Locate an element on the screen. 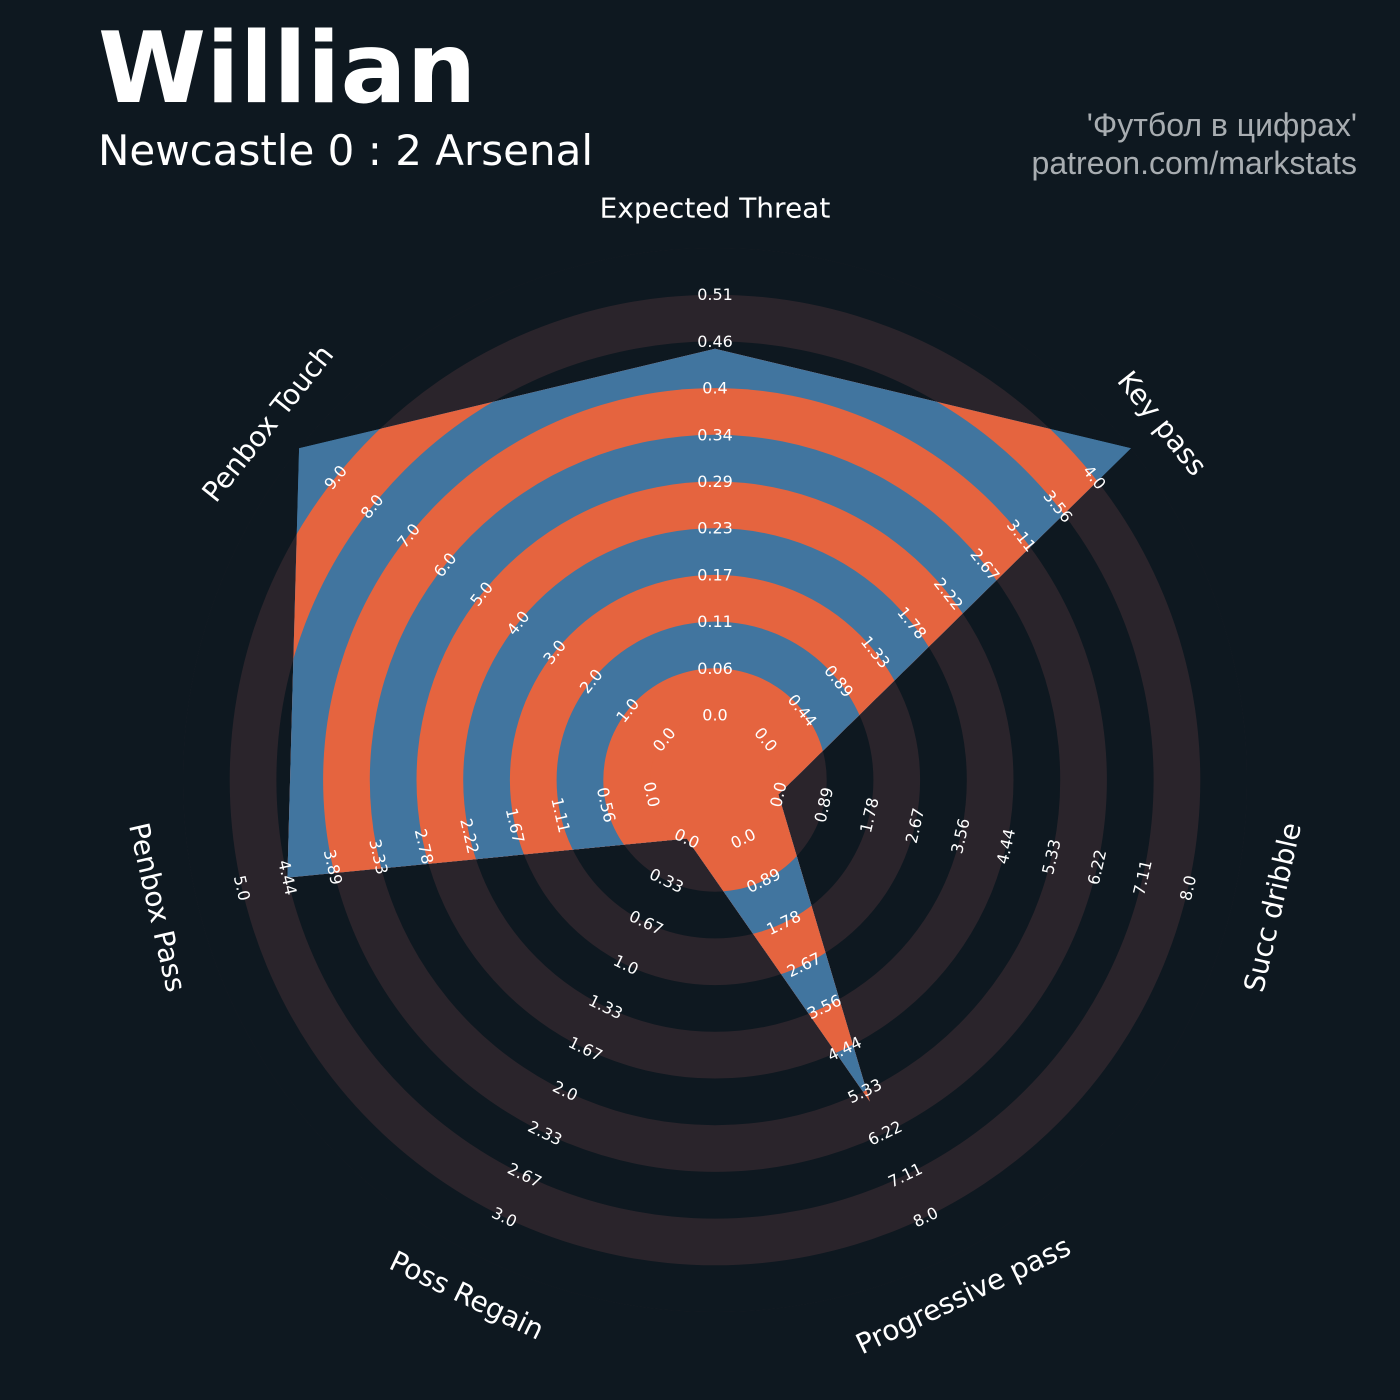 This screenshot has height=1400, width=1400. tick-label: 0.46 is located at coordinates (715, 341).